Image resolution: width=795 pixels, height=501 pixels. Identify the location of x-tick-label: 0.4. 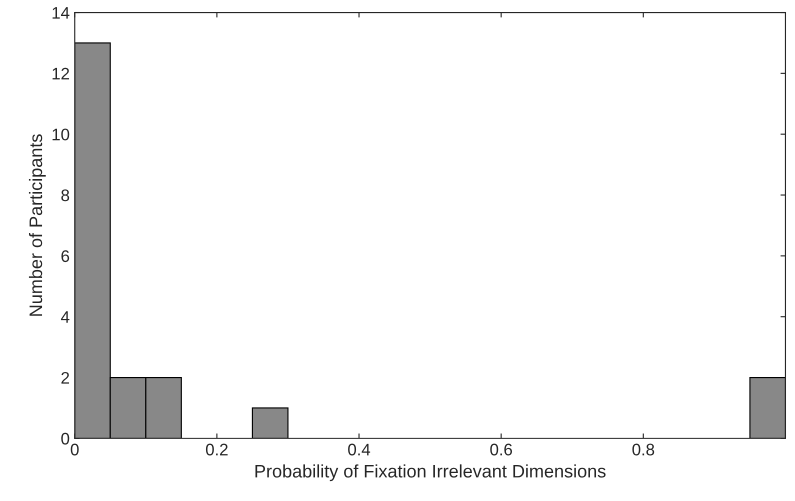
(359, 450).